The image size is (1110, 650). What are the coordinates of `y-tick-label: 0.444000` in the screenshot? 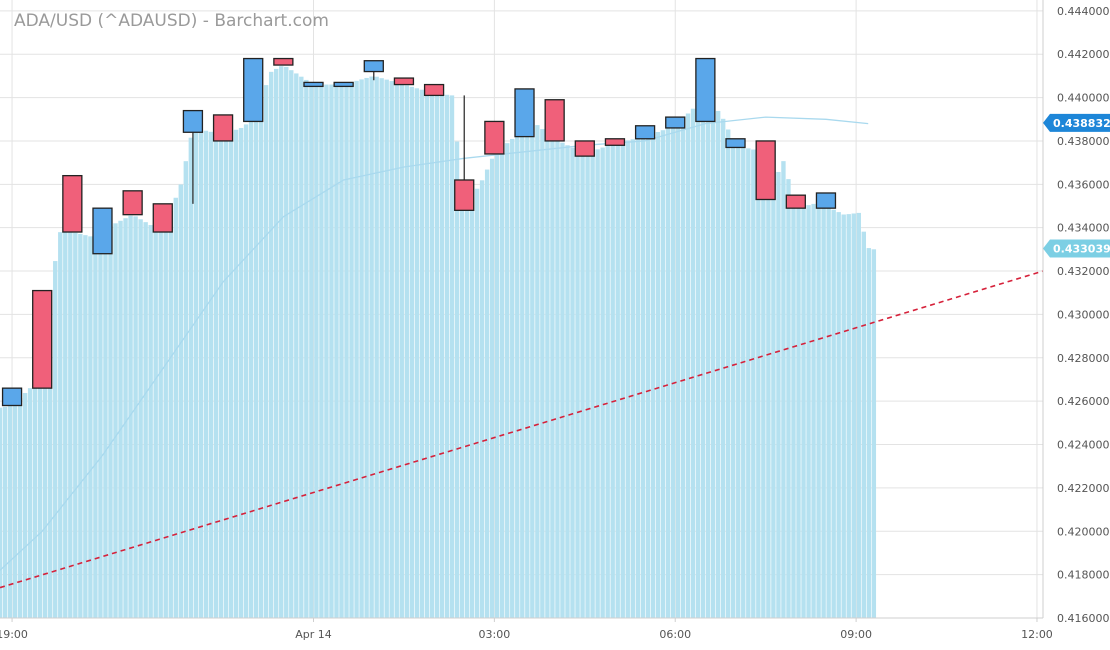 It's located at (1083, 11).